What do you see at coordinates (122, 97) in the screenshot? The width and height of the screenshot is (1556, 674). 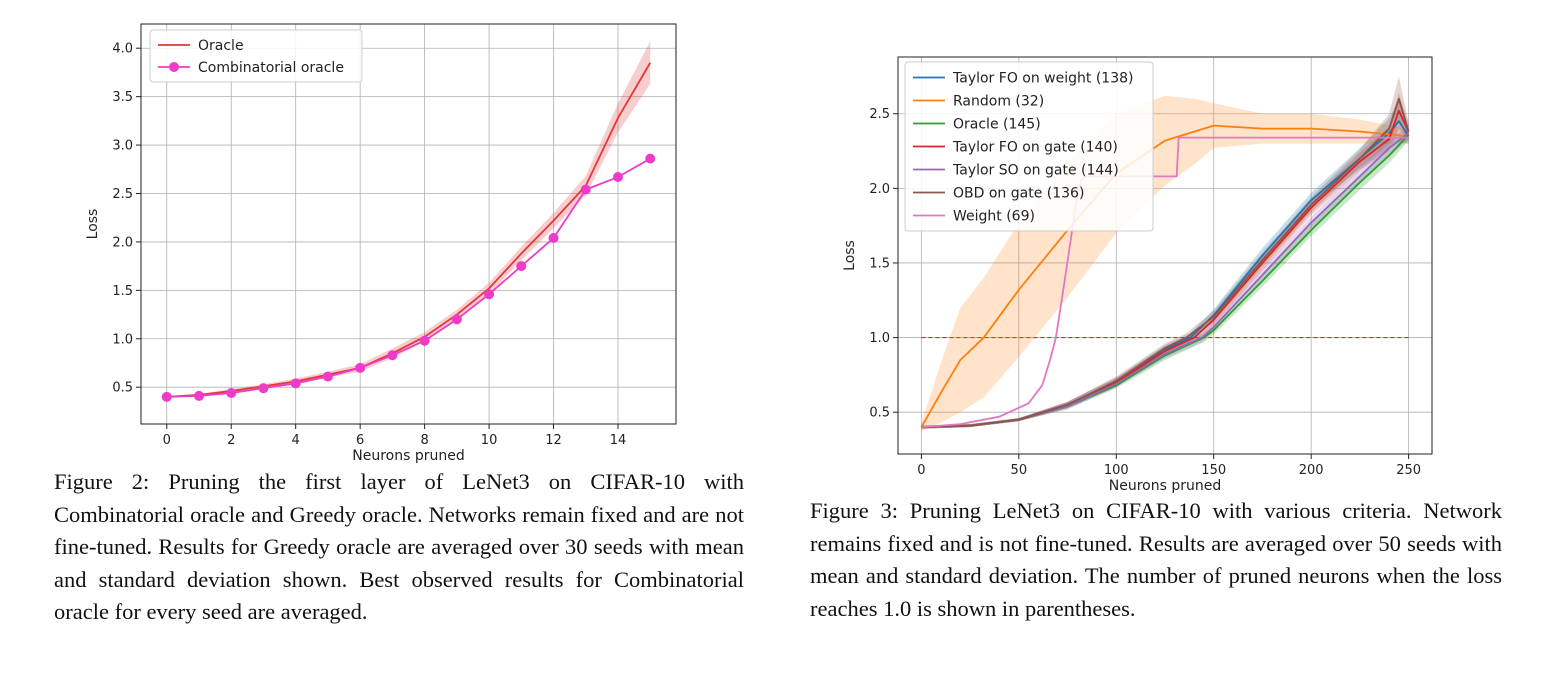 I see `y-tick-label: 3.5` at bounding box center [122, 97].